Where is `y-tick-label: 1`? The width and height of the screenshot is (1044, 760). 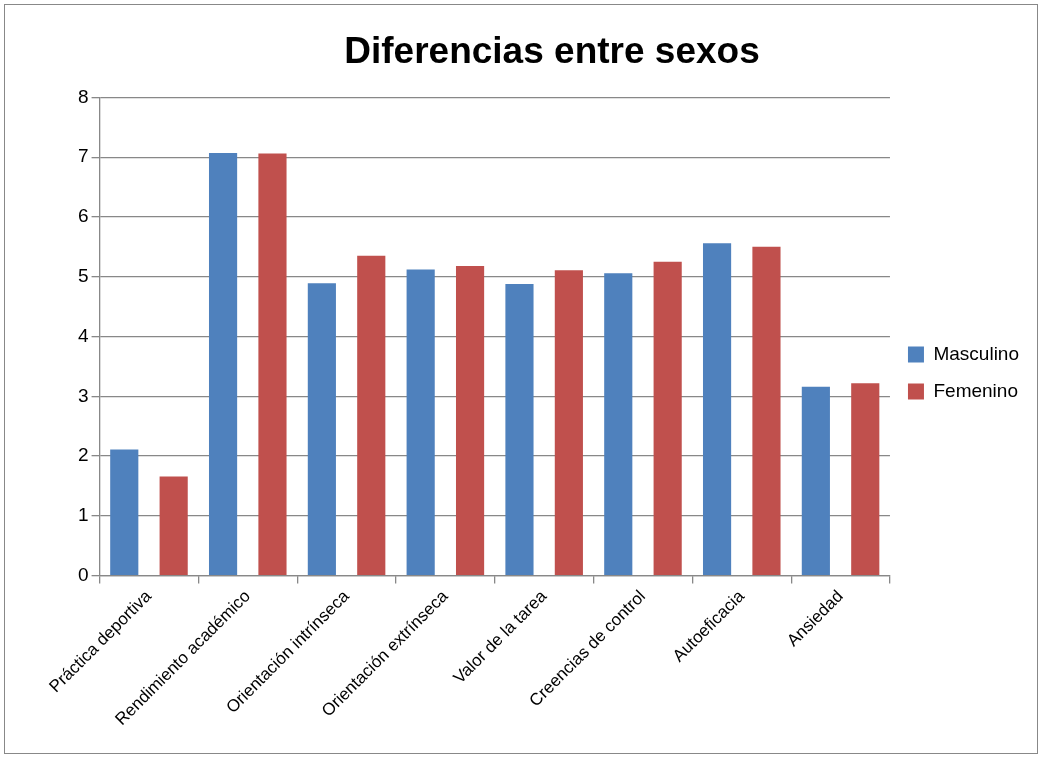
y-tick-label: 1 is located at coordinates (83, 515).